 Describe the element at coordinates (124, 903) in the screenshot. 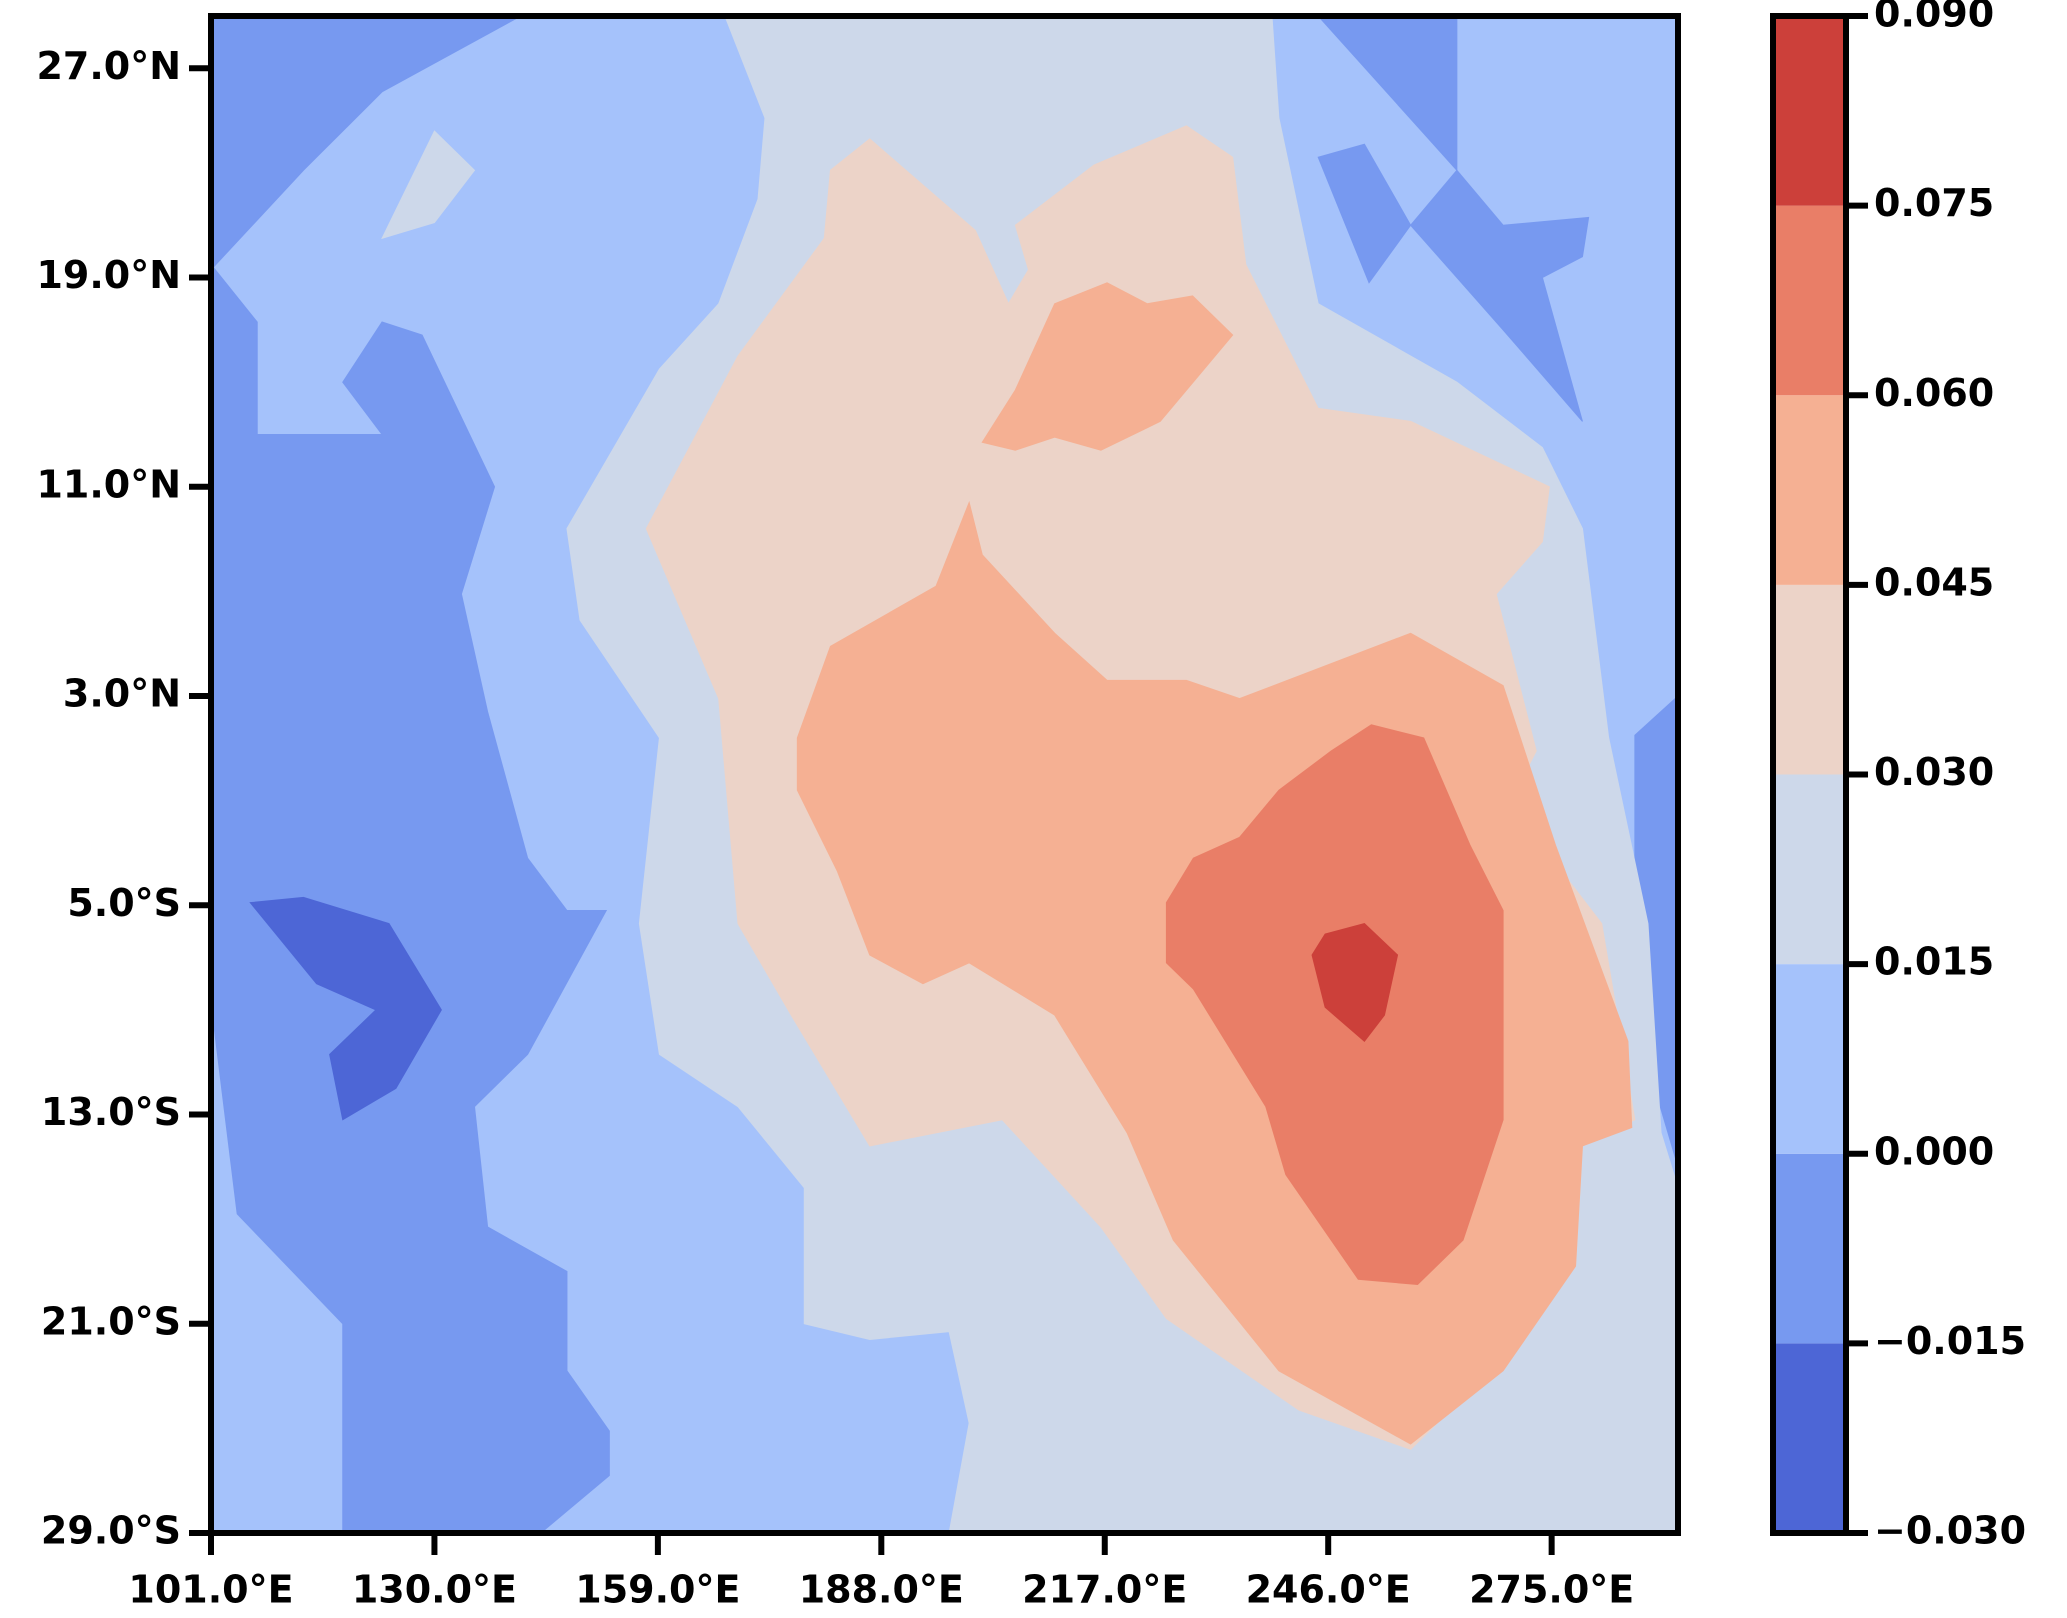

I see `y-tick-label: 5.0°S` at that location.